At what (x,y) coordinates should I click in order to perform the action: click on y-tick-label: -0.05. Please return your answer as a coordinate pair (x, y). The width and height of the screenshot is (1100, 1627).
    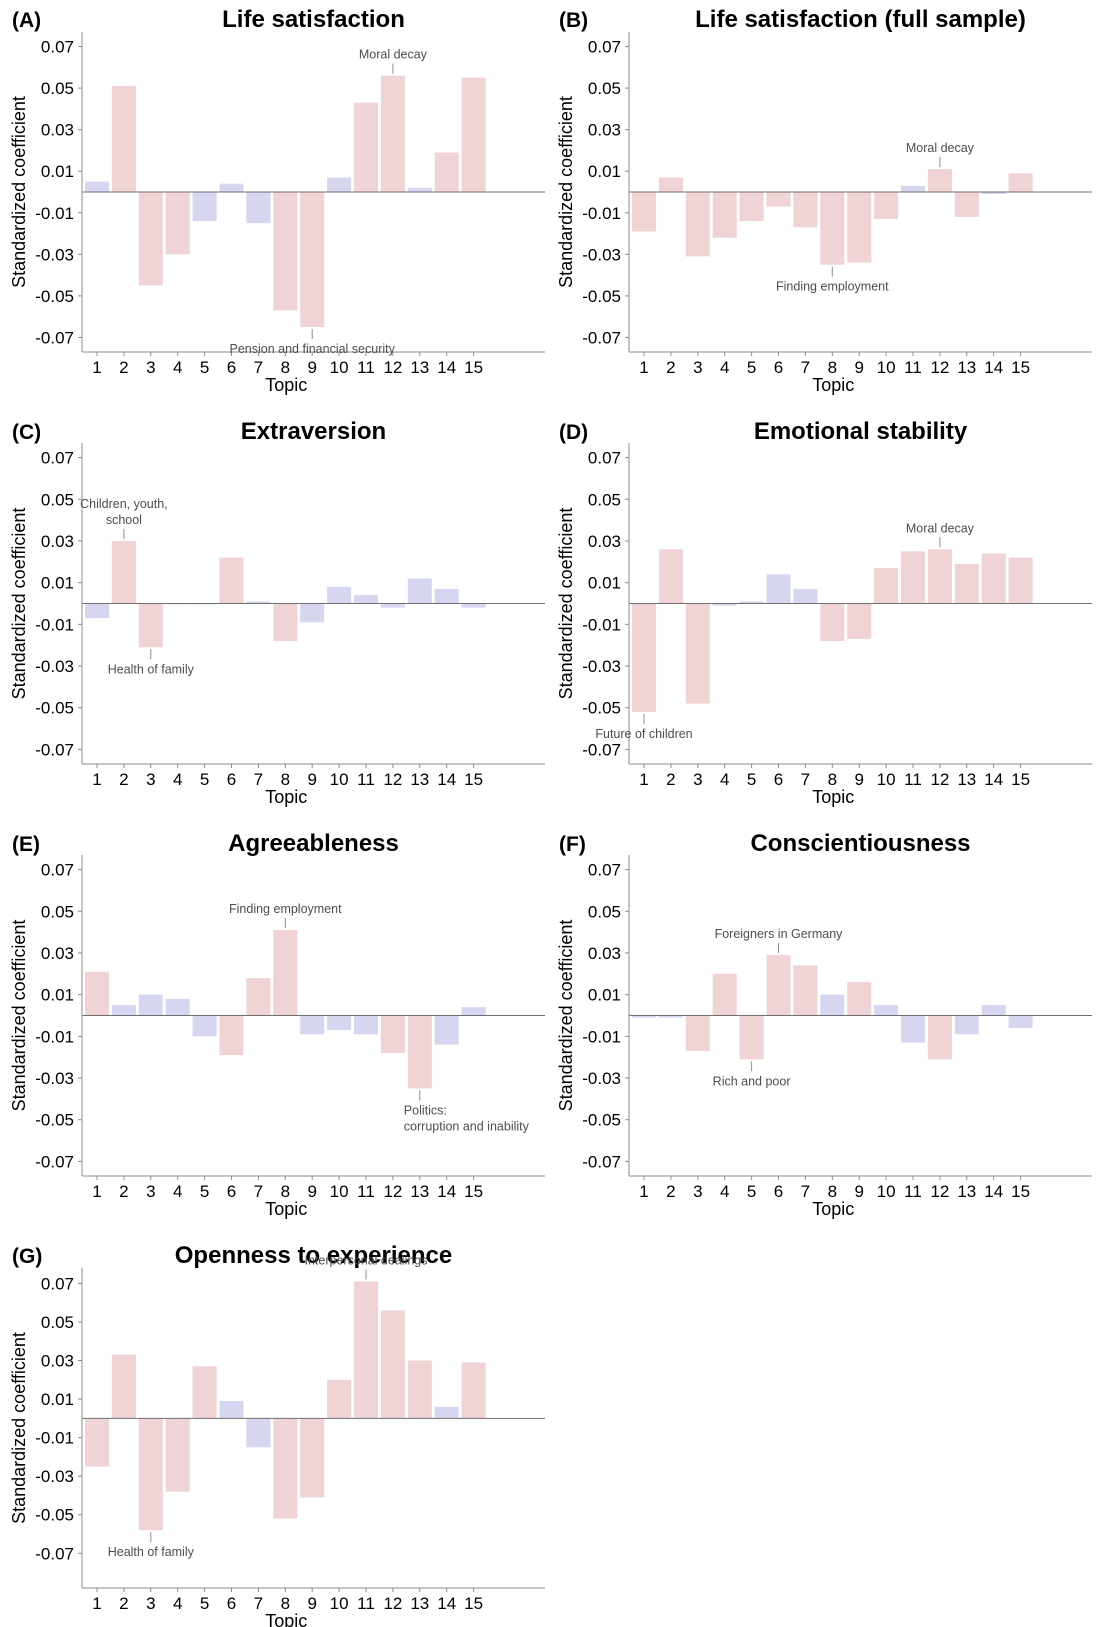
    Looking at the image, I should click on (54, 296).